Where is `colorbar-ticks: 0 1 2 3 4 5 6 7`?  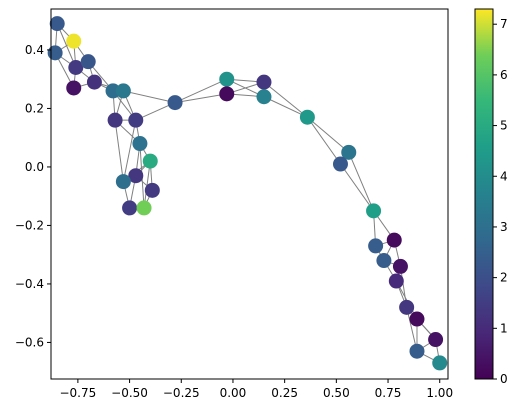
colorbar-ticks: 0 1 2 3 4 5 6 7 is located at coordinates (500, 201).